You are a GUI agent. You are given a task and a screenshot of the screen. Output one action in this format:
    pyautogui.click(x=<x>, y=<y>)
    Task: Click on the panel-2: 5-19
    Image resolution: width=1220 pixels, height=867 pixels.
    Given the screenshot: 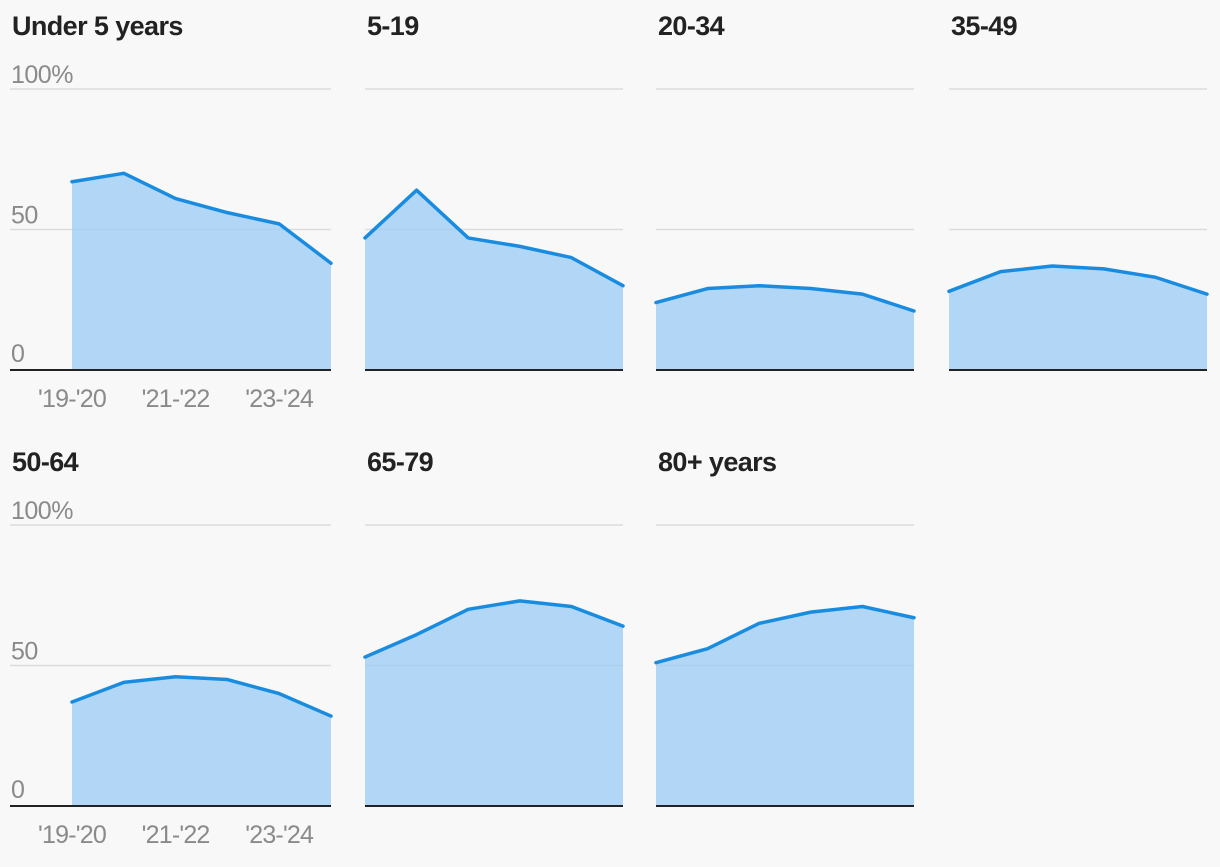 What is the action you would take?
    pyautogui.click(x=494, y=190)
    